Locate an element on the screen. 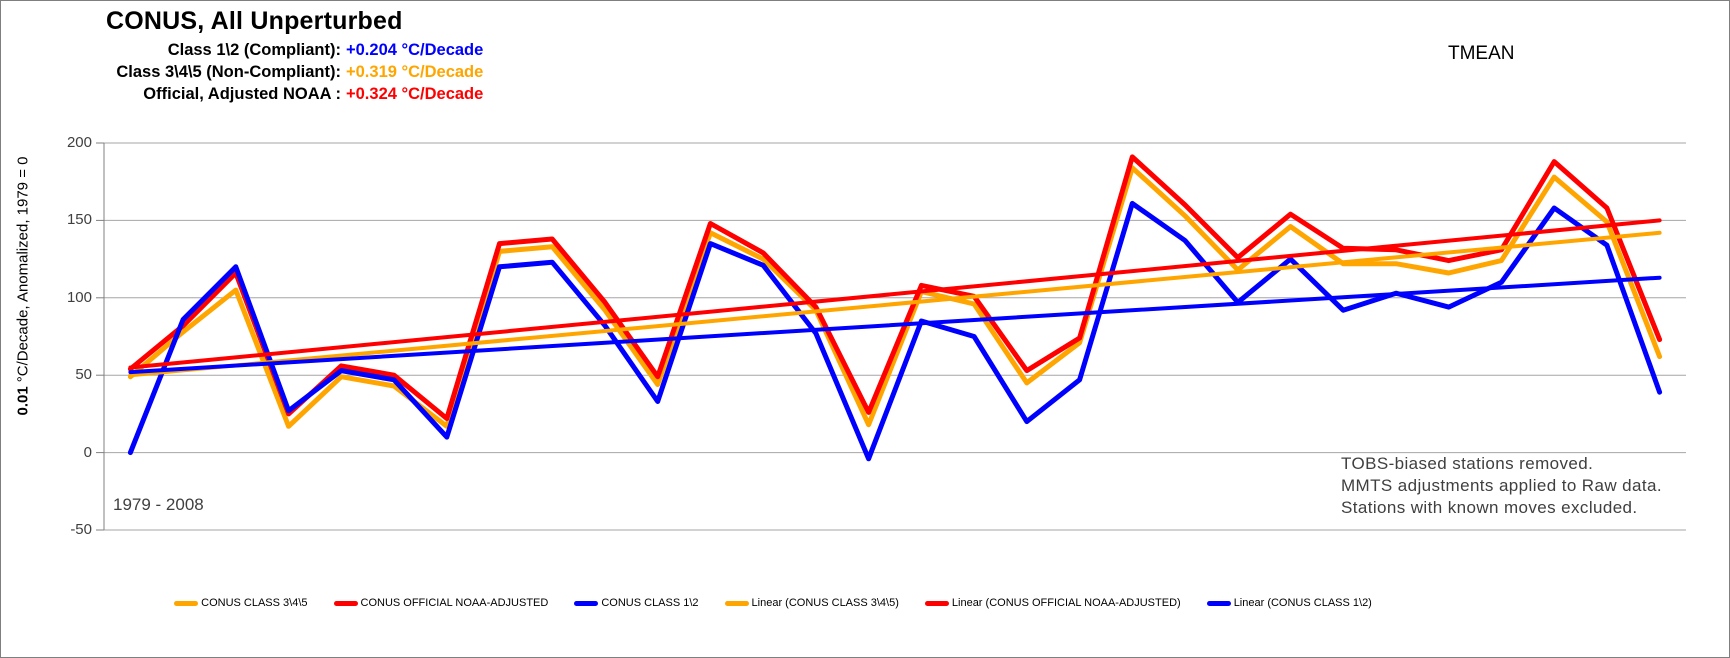 The width and height of the screenshot is (1730, 658). y-tick-label: 0 is located at coordinates (87, 452).